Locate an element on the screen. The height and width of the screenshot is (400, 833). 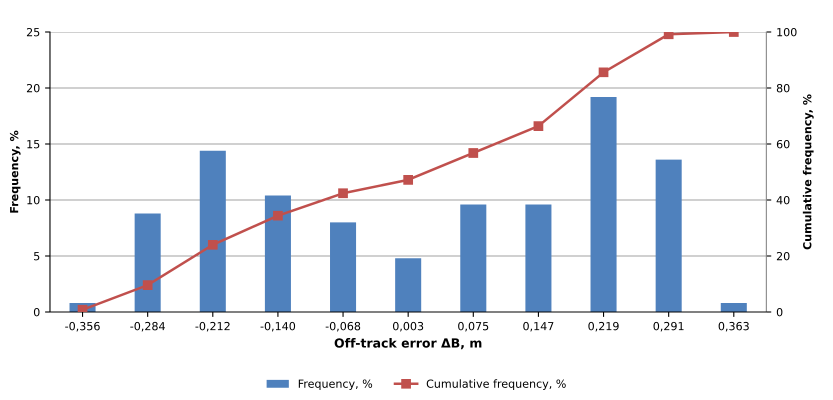
y2-tick-label: 100 is located at coordinates (787, 32).